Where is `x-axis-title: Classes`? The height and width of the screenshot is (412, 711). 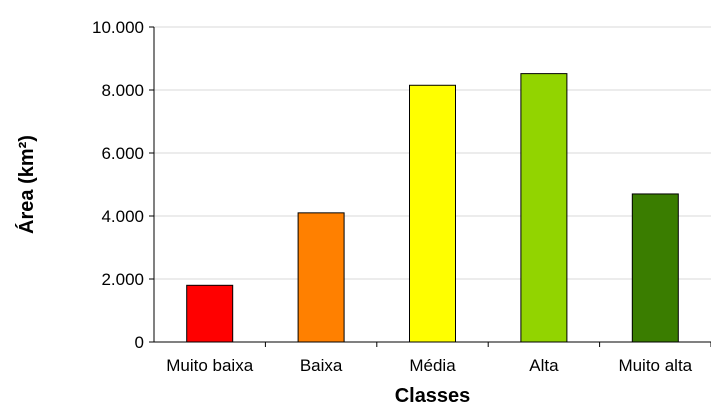 x-axis-title: Classes is located at coordinates (433, 396).